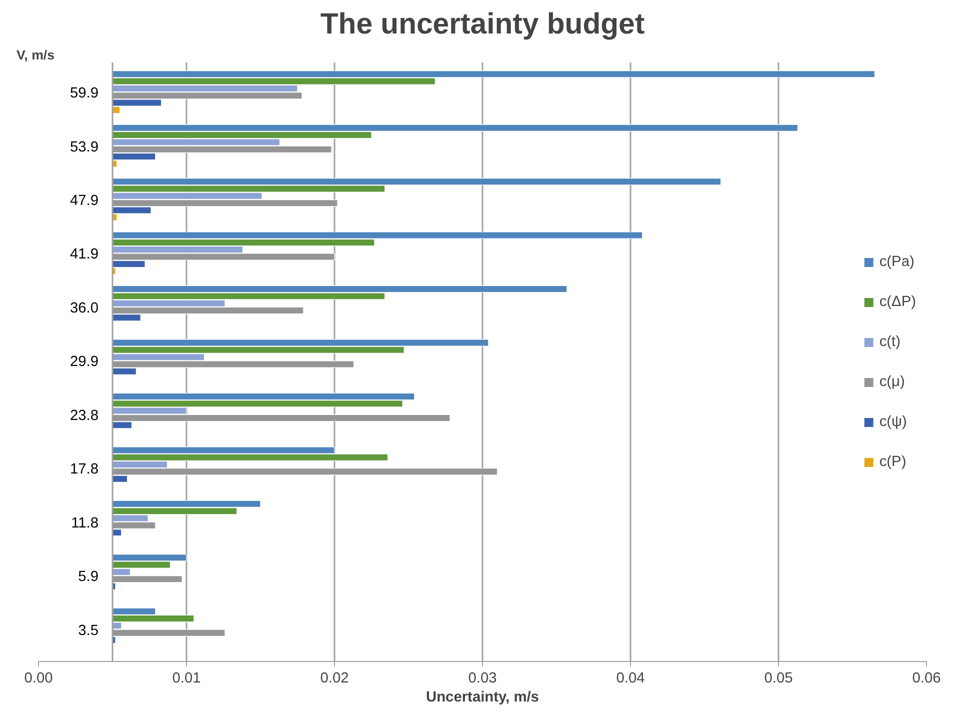 This screenshot has height=714, width=956. Describe the element at coordinates (482, 24) in the screenshot. I see `chart-title: The uncertainty budget` at that location.